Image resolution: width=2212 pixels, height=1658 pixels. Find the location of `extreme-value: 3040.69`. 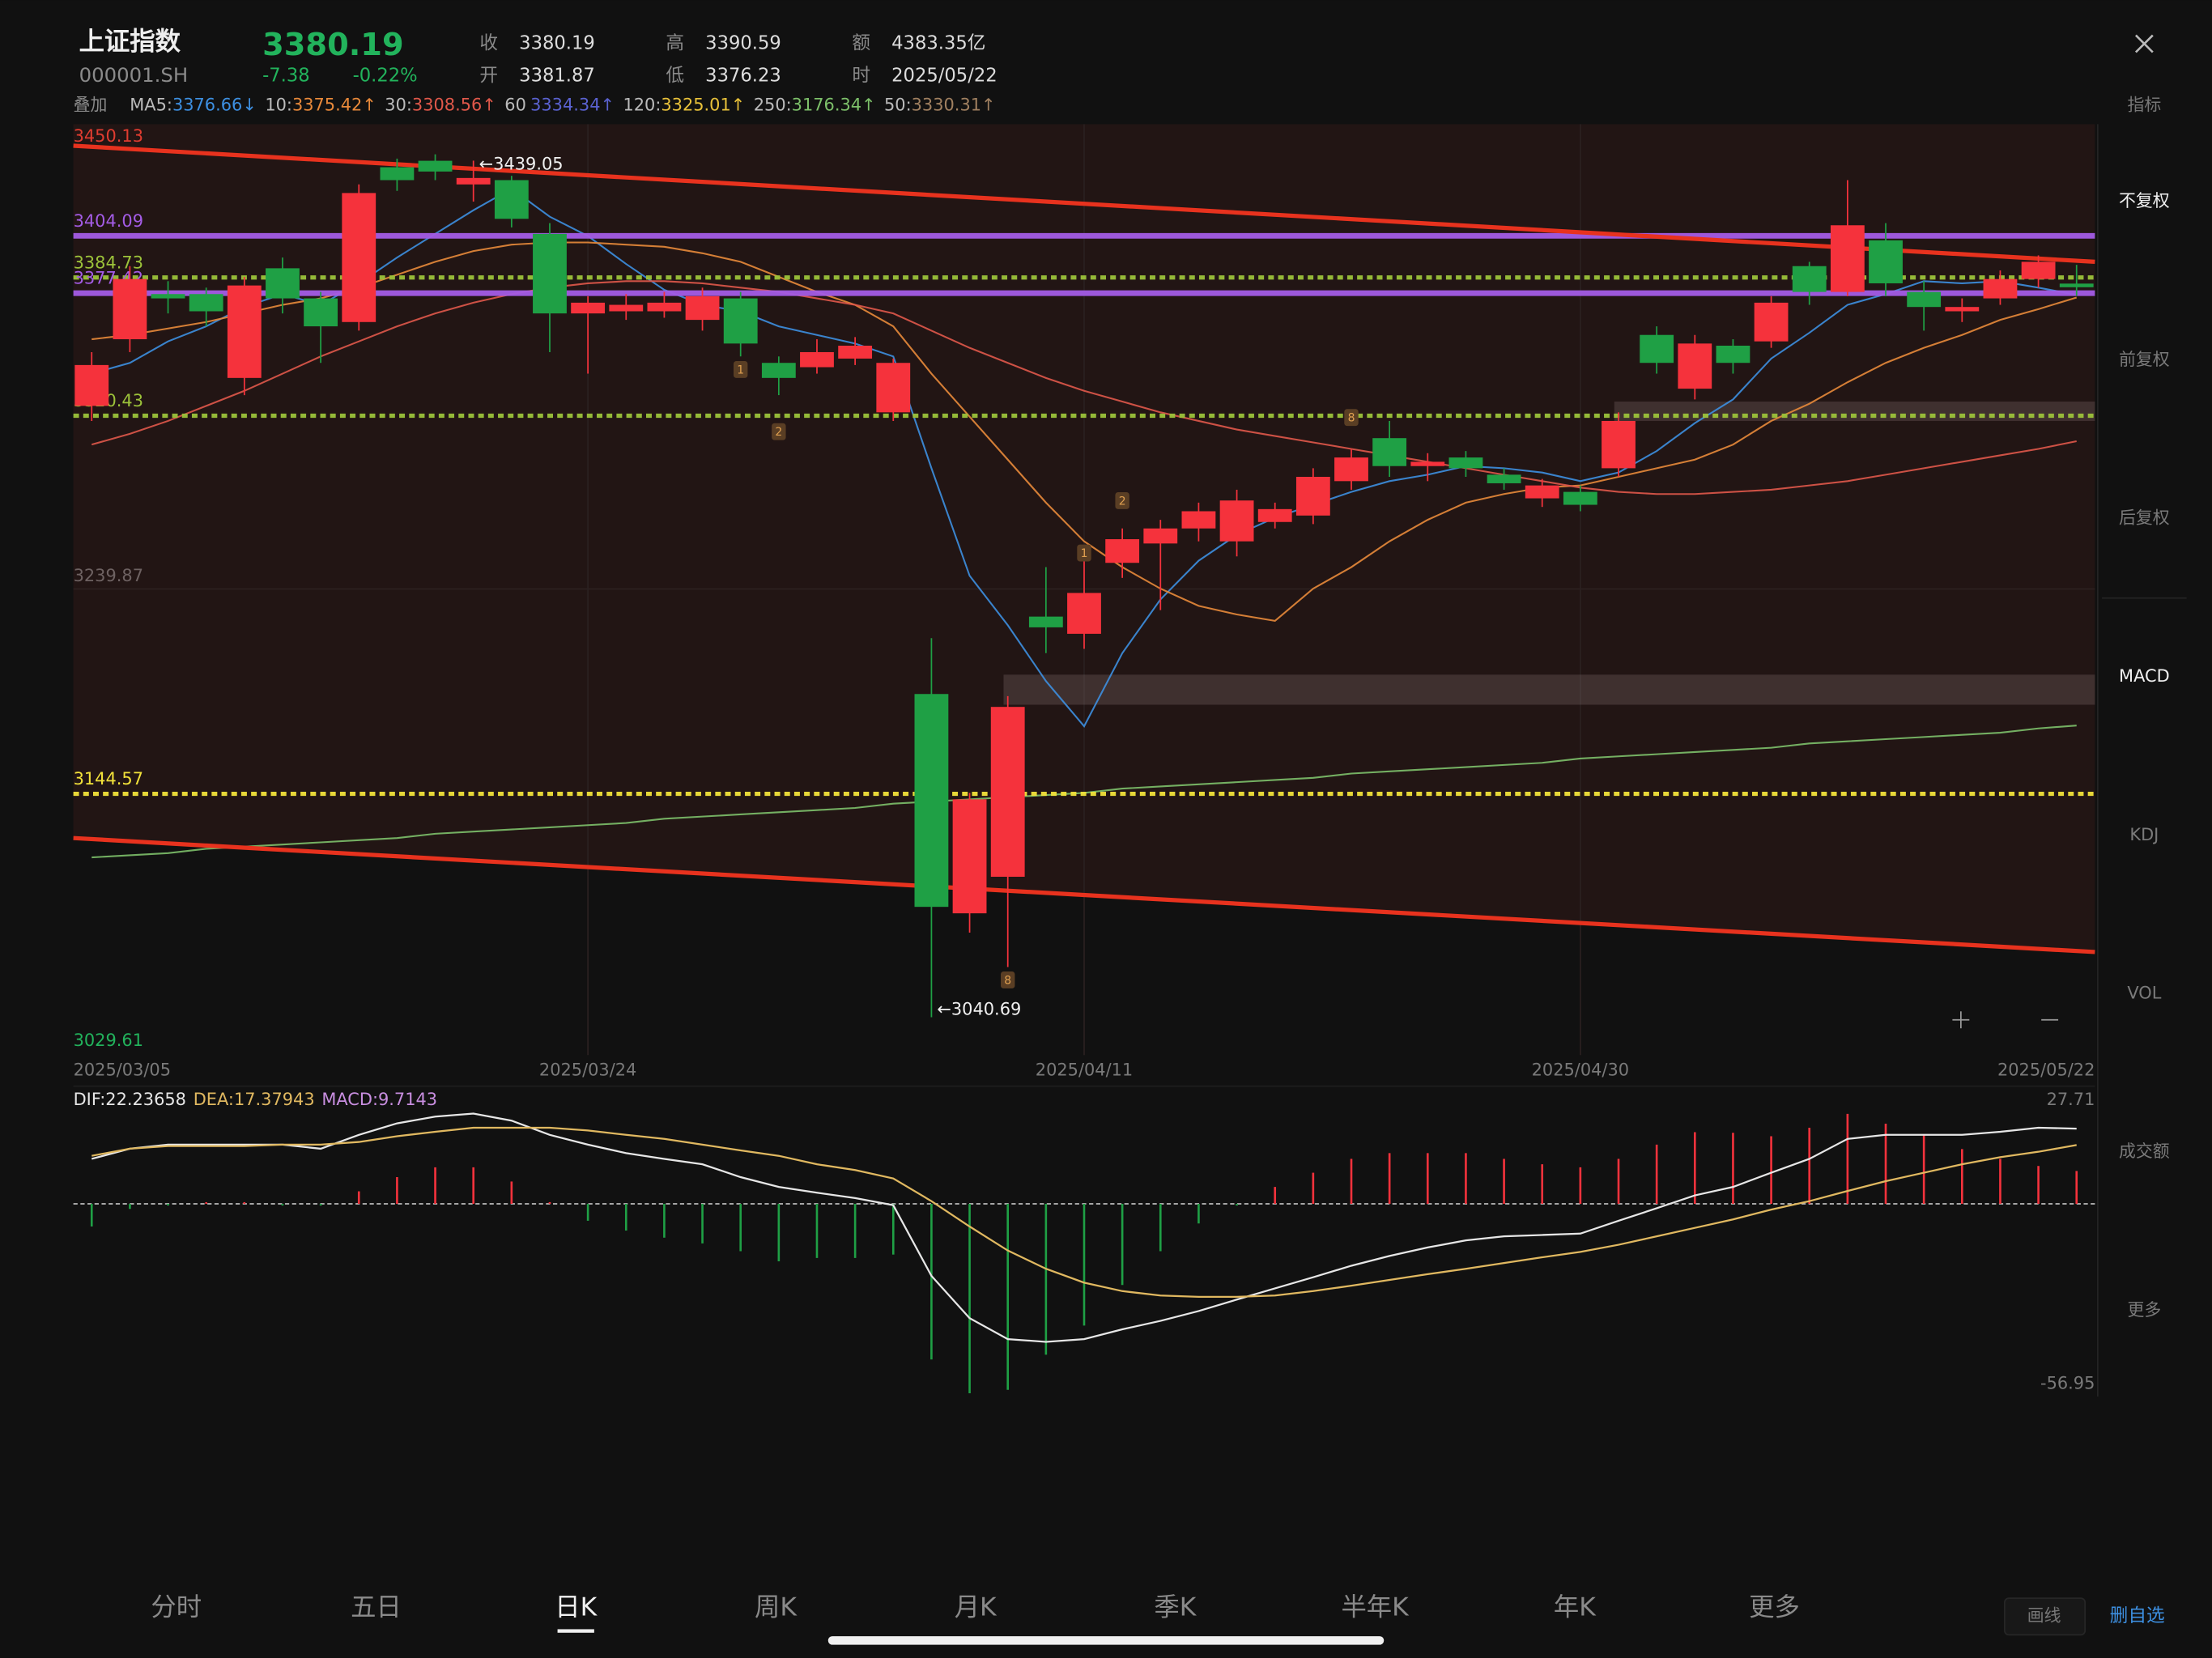

extreme-value: 3040.69 is located at coordinates (986, 1009).